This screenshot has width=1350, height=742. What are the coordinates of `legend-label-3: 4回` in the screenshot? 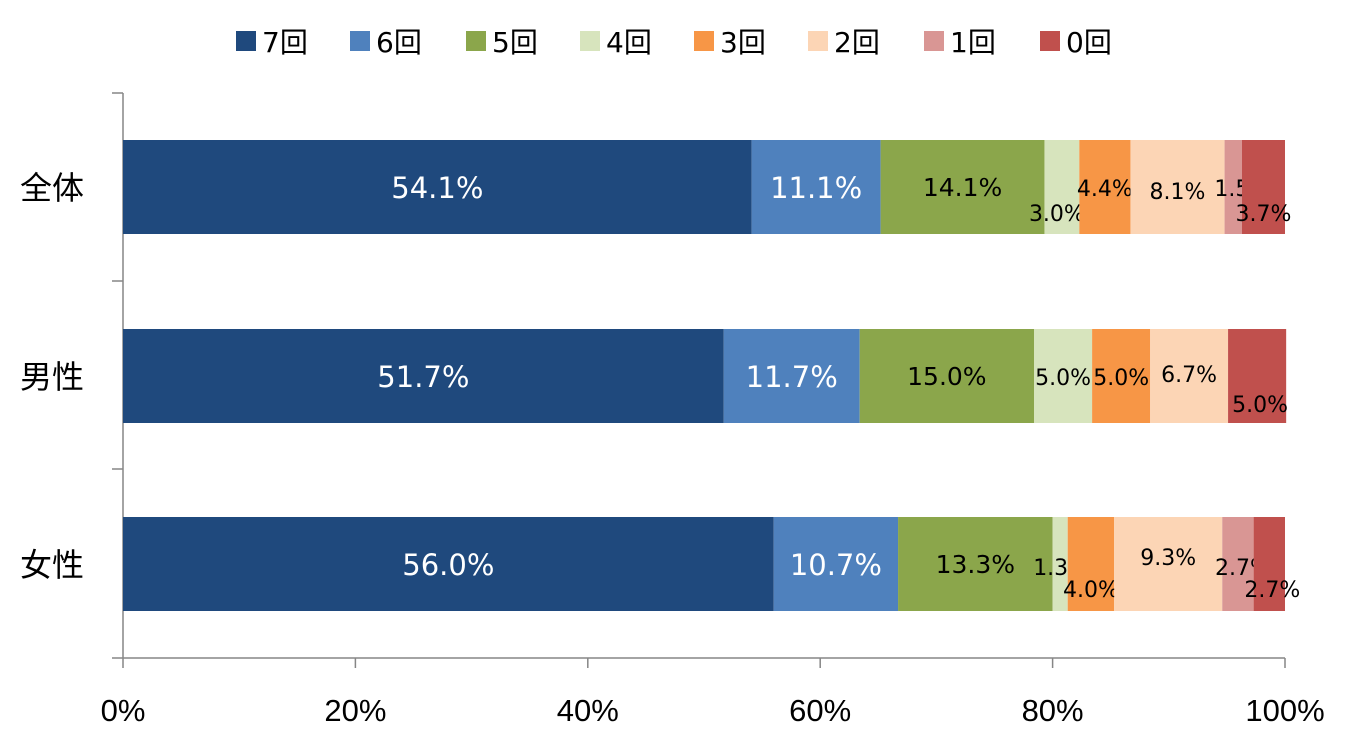 It's located at (629, 42).